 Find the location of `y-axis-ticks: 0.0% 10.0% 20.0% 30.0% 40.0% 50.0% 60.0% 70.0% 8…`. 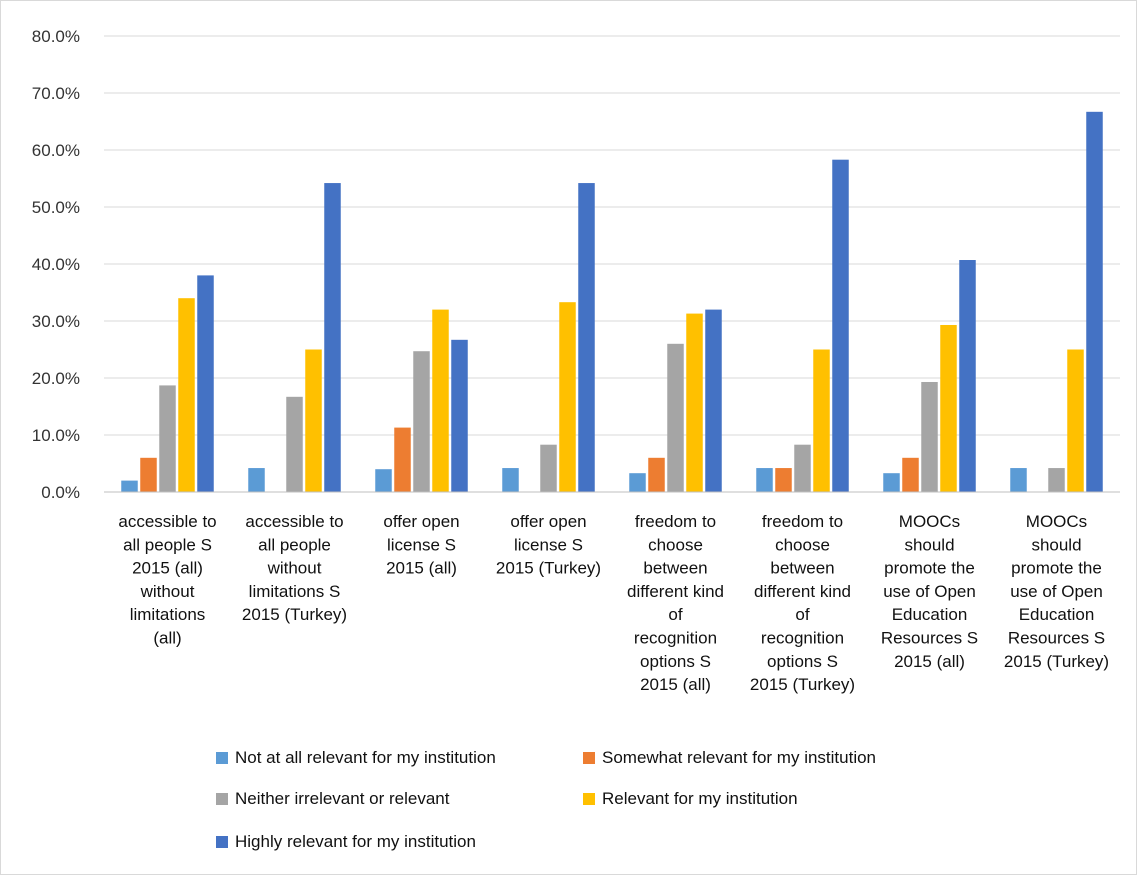

y-axis-ticks: 0.0% 10.0% 20.0% 30.0% 40.0% 50.0% 60.0% 70.0% 8… is located at coordinates (56, 264).